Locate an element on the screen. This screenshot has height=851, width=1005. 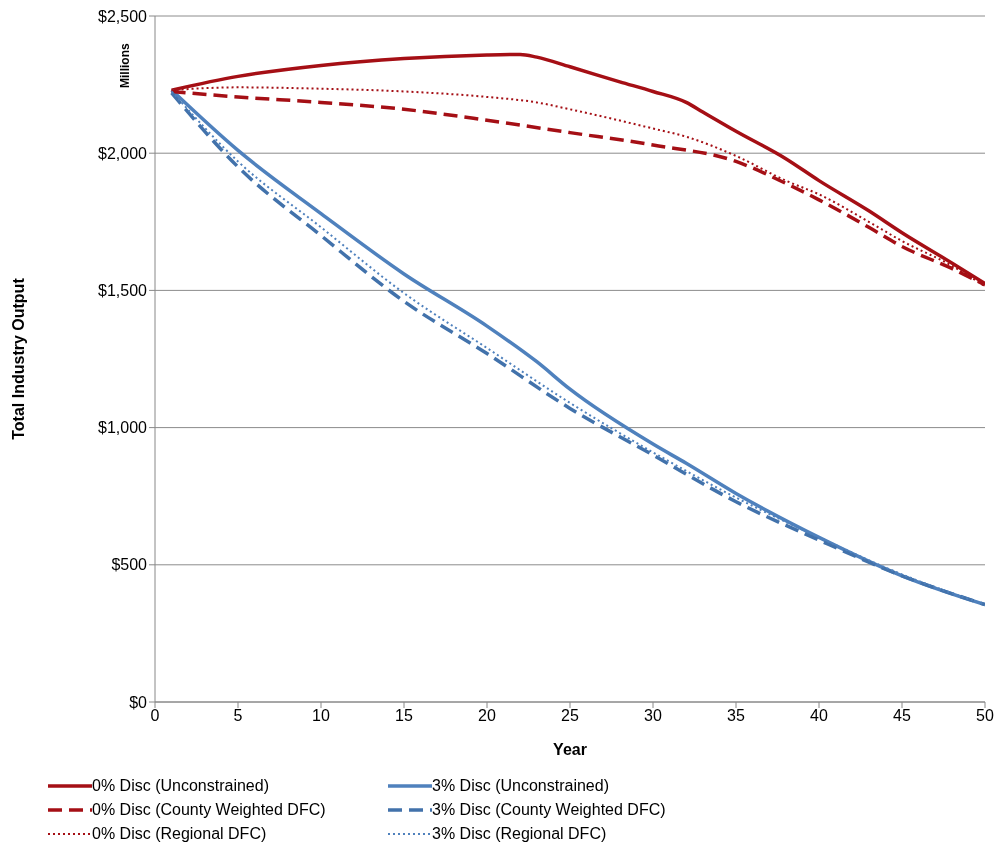
y-tick-label: $0 is located at coordinates (138, 702).